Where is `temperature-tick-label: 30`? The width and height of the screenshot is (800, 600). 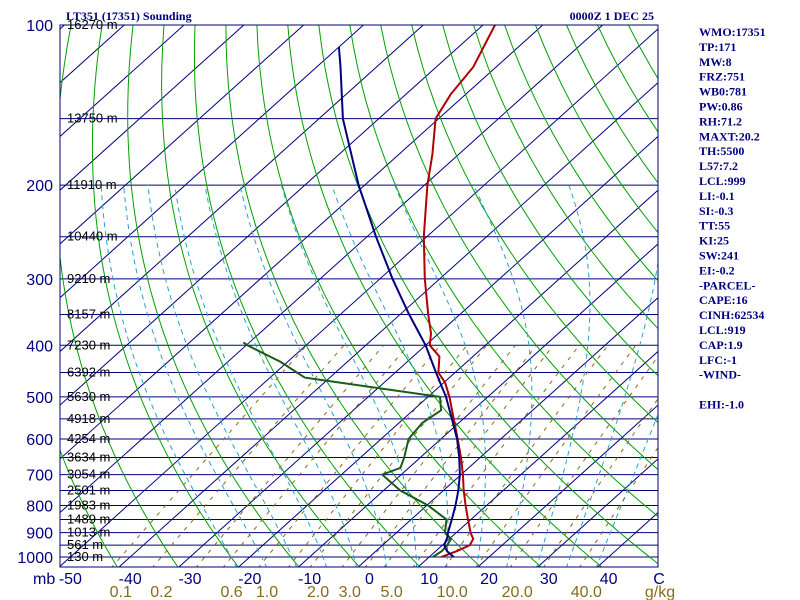
temperature-tick-label: 30 is located at coordinates (549, 579).